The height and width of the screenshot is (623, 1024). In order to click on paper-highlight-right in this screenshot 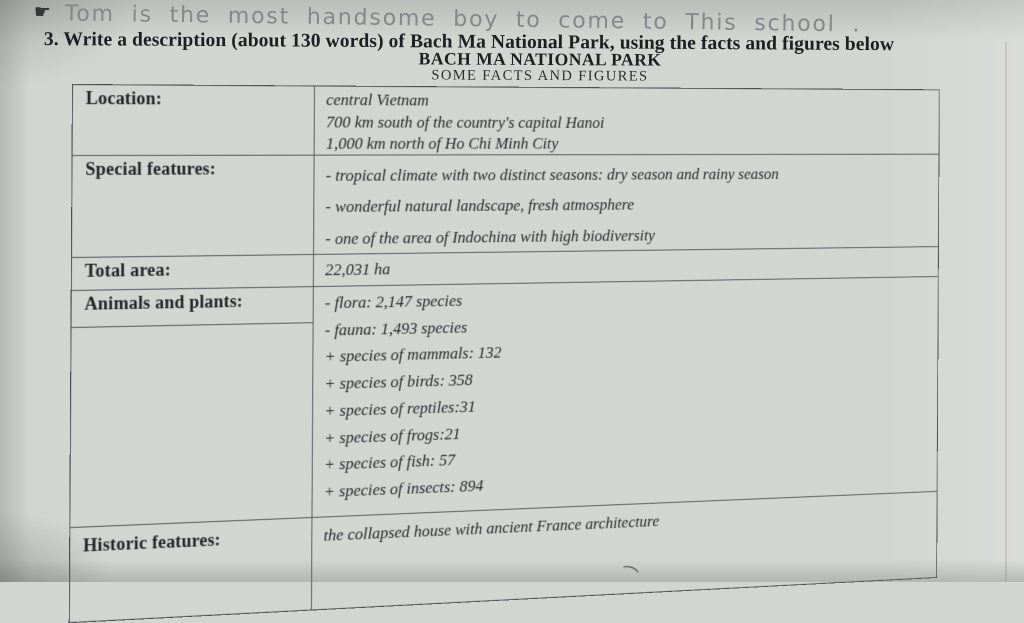, I will do `click(954, 291)`.